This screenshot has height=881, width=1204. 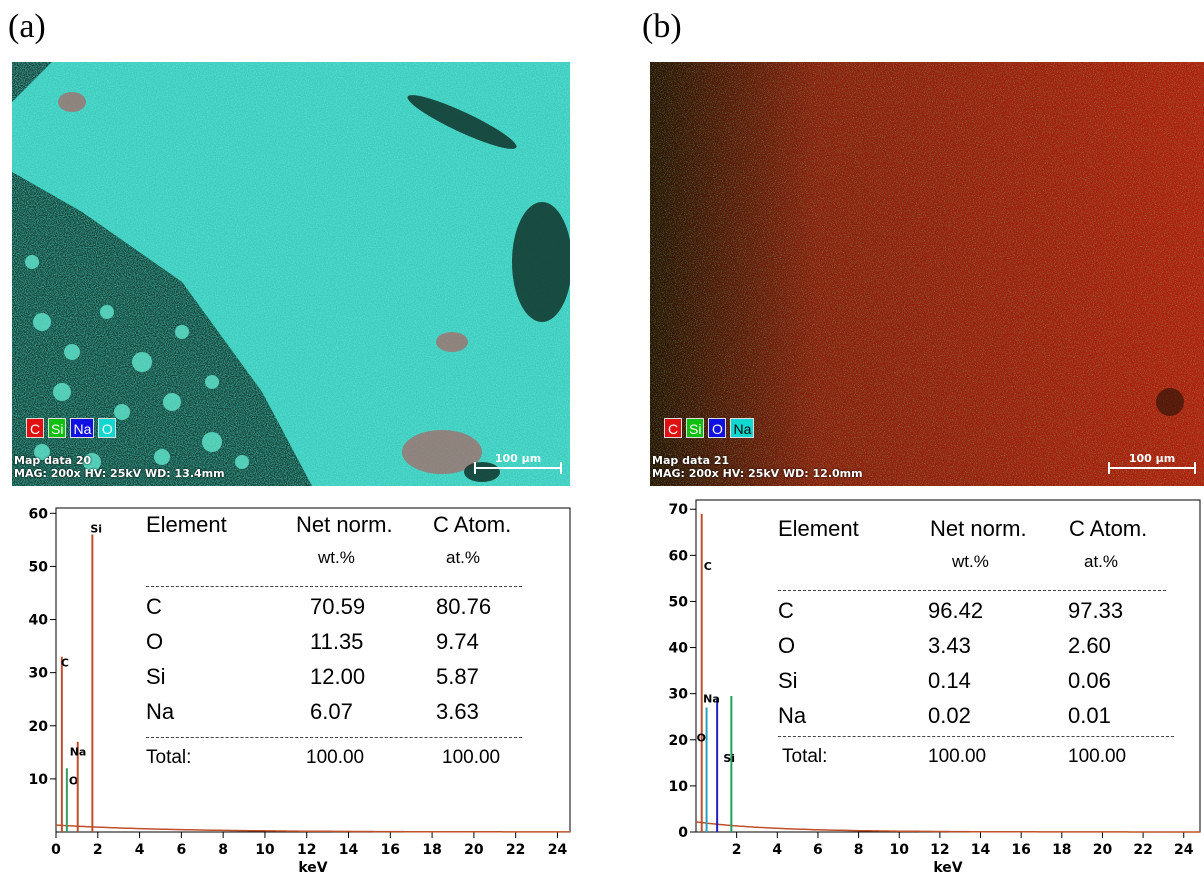 I want to click on panel-label-b: (b), so click(x=662, y=26).